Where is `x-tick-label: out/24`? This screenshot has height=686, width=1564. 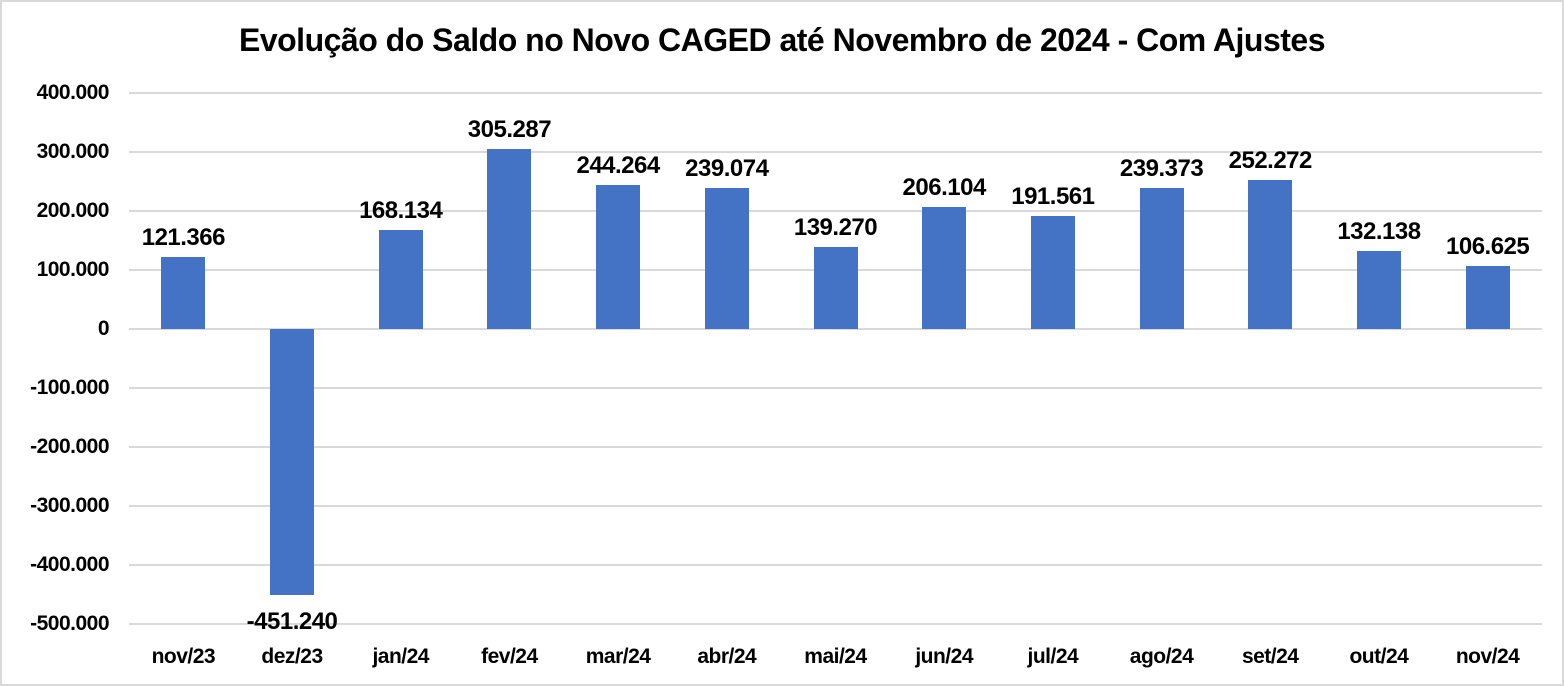
x-tick-label: out/24 is located at coordinates (1379, 656).